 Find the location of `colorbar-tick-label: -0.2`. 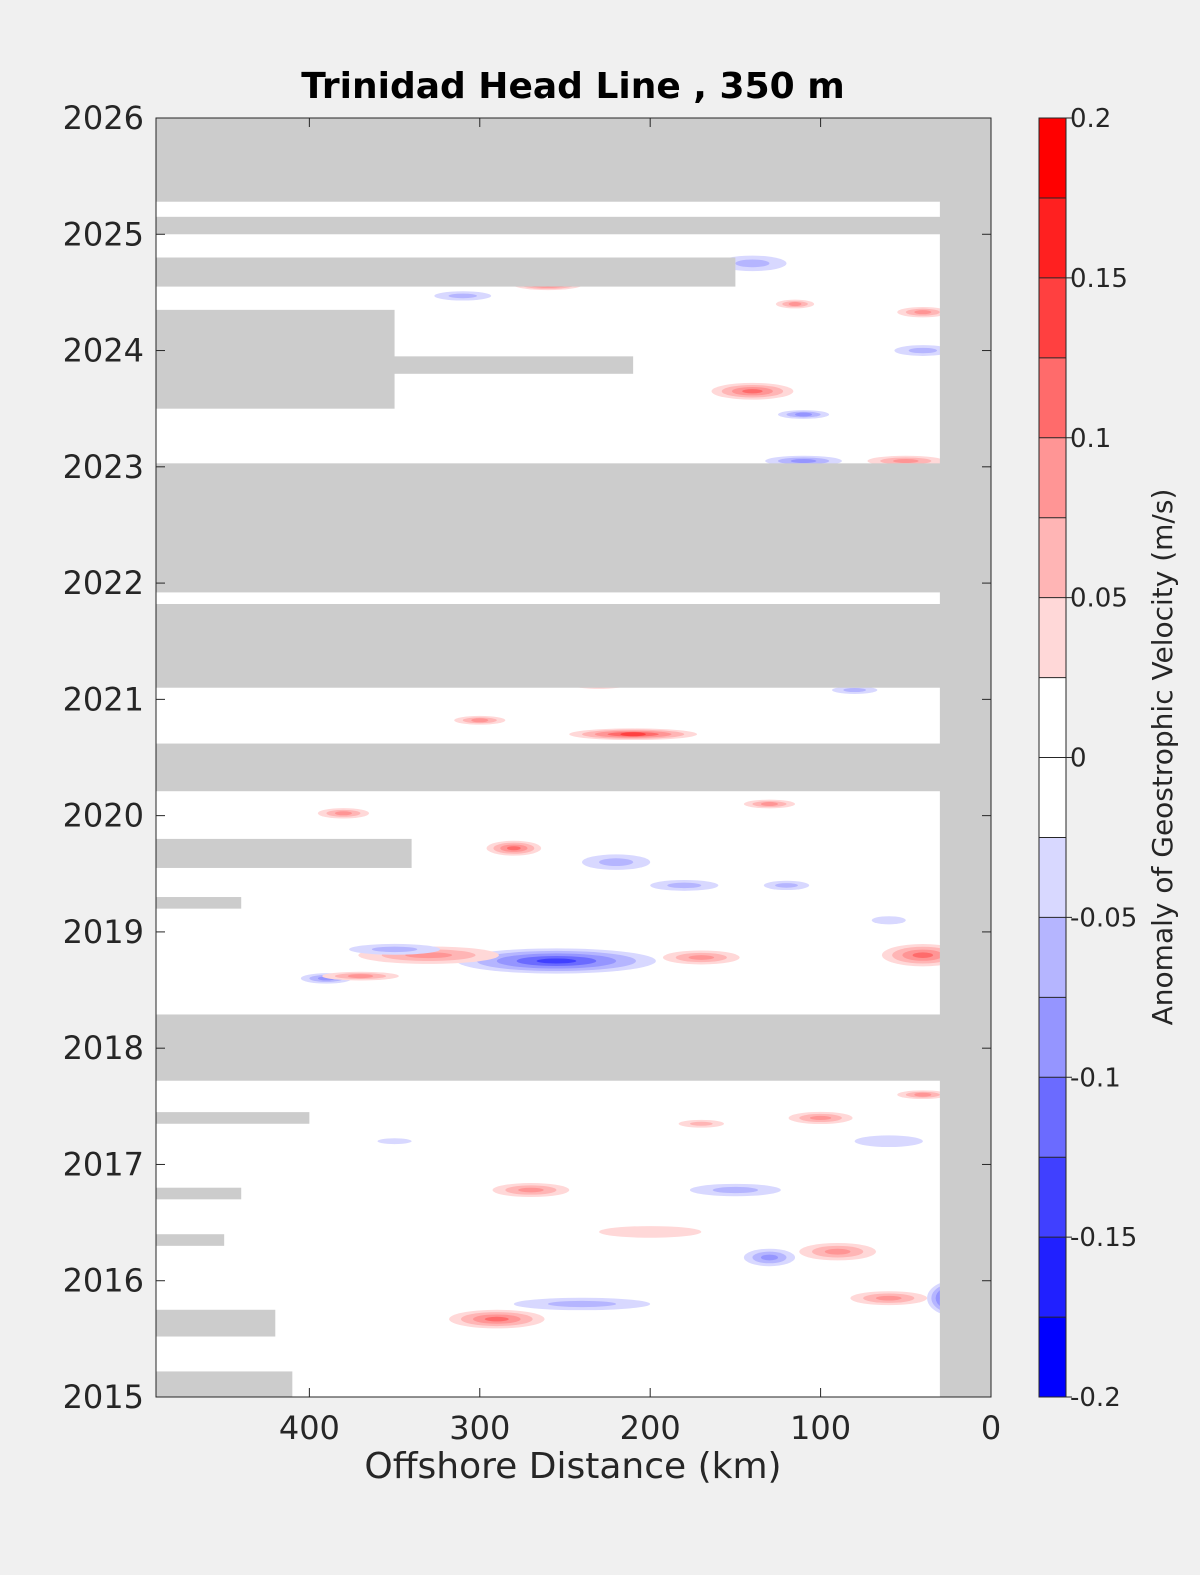

colorbar-tick-label: -0.2 is located at coordinates (1095, 1398).